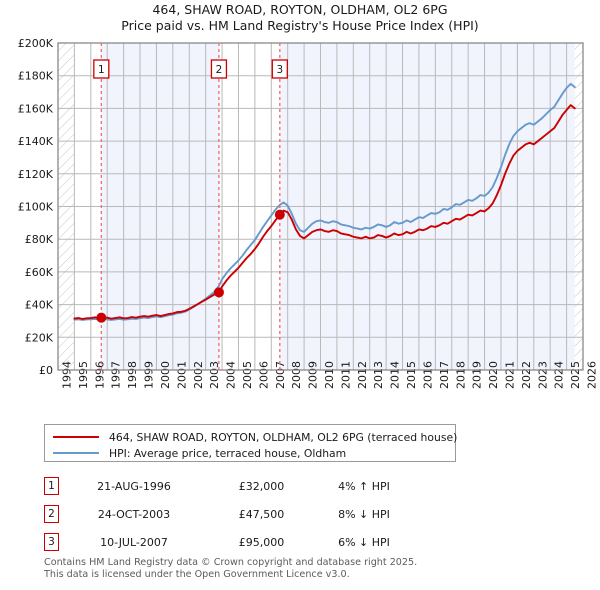 Image resolution: width=600 pixels, height=590 pixels. Describe the element at coordinates (39, 272) in the screenshot. I see `y-axis-tick-label: £60K` at that location.